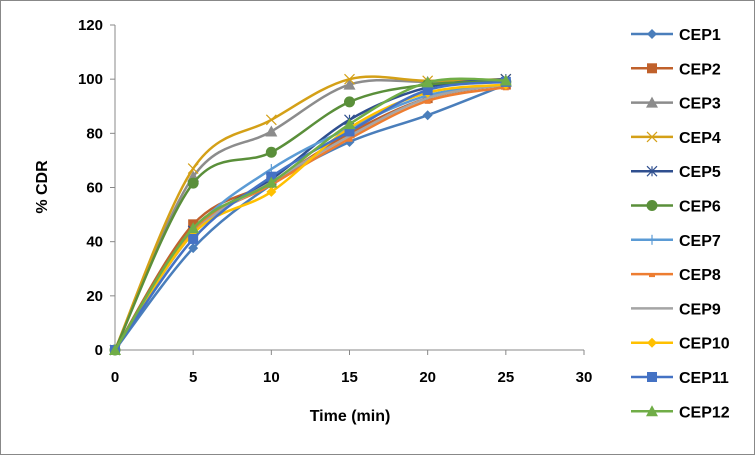 The height and width of the screenshot is (455, 755). I want to click on legend-label: CEP9, so click(700, 309).